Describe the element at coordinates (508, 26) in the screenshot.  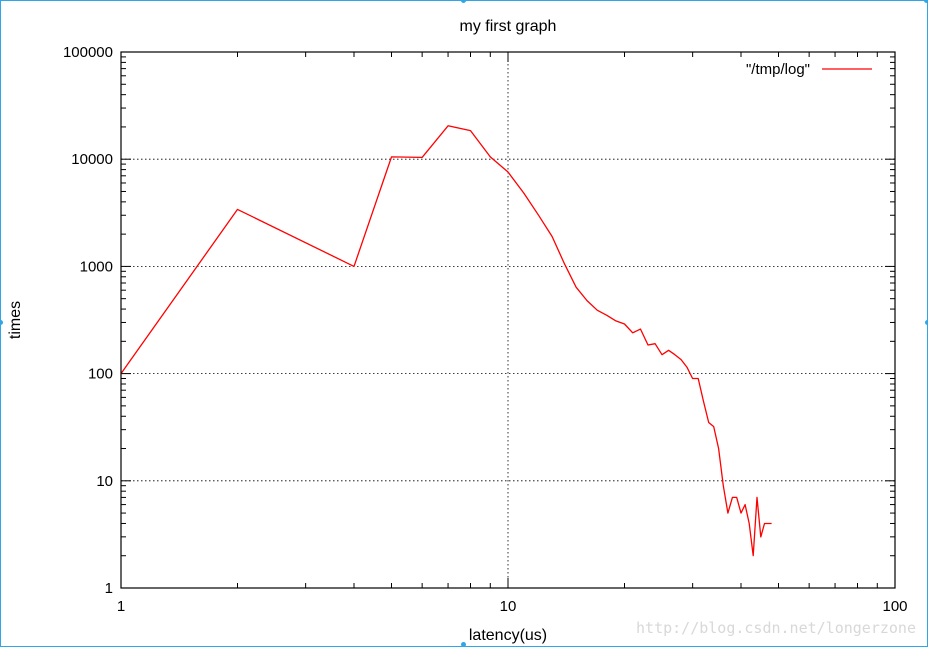
I see `chart-title: my first graph` at that location.